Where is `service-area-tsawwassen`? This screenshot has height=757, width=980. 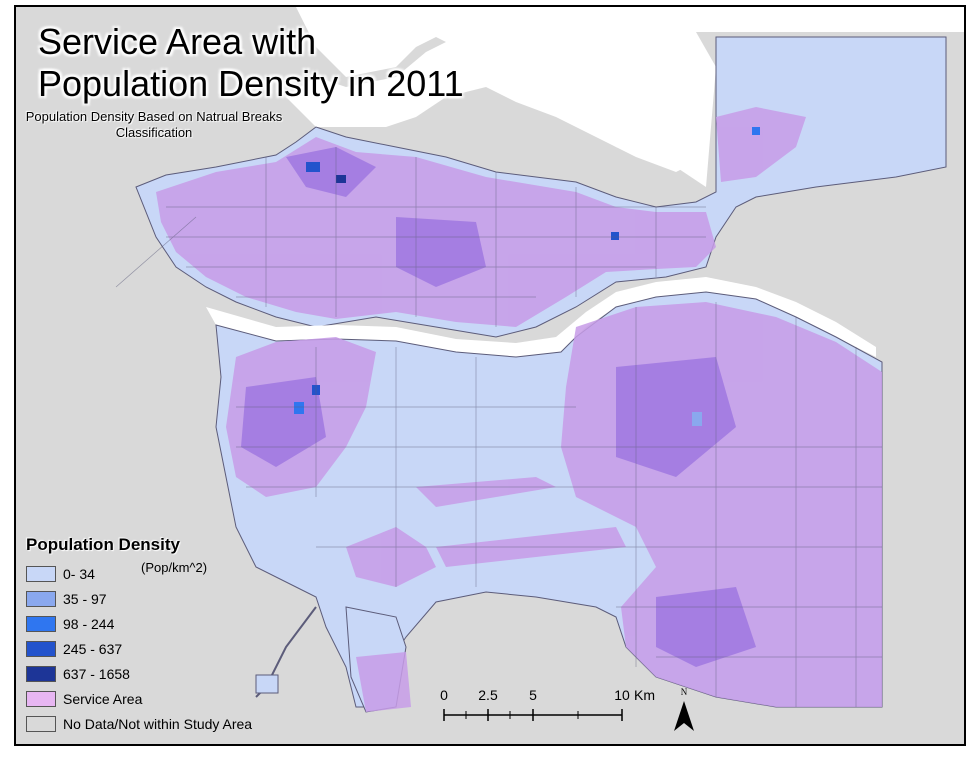 service-area-tsawwassen is located at coordinates (383, 682).